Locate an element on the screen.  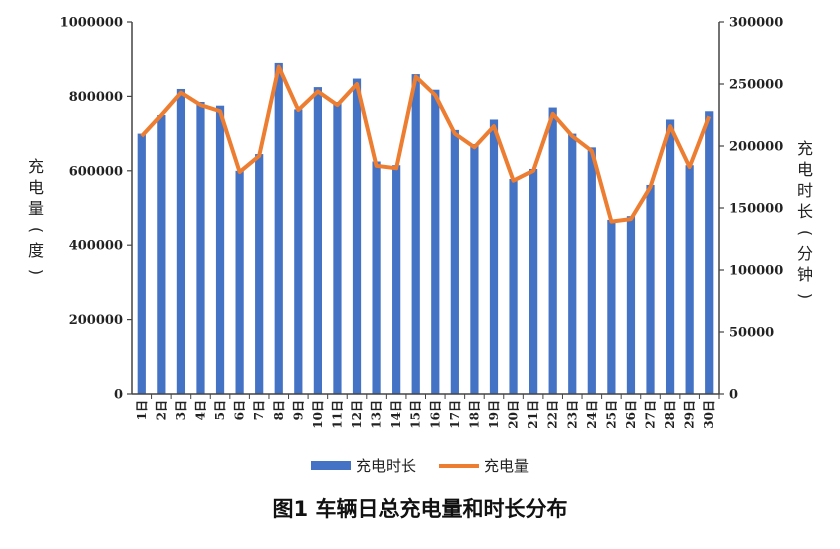
left-tick-label: 800000 is located at coordinates (96, 97).